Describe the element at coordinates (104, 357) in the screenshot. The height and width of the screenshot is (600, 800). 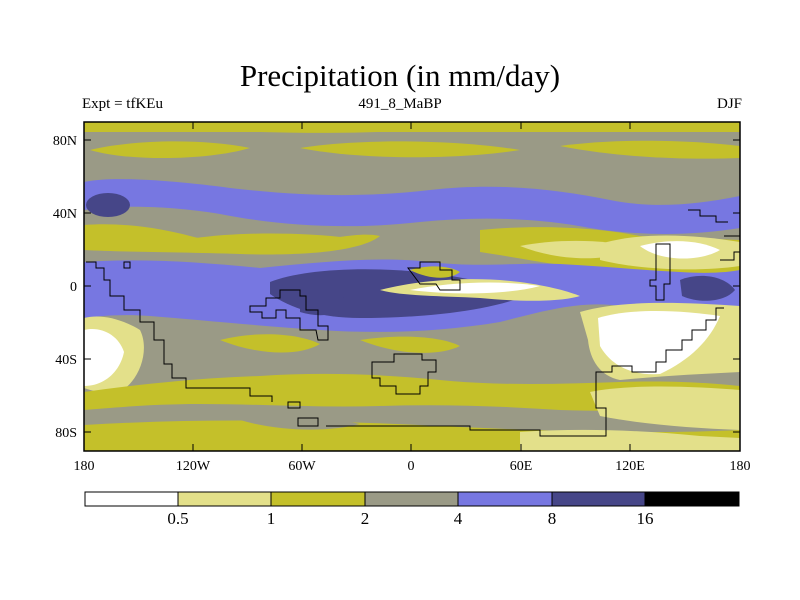
I see `sh-east-pacific-dry` at that location.